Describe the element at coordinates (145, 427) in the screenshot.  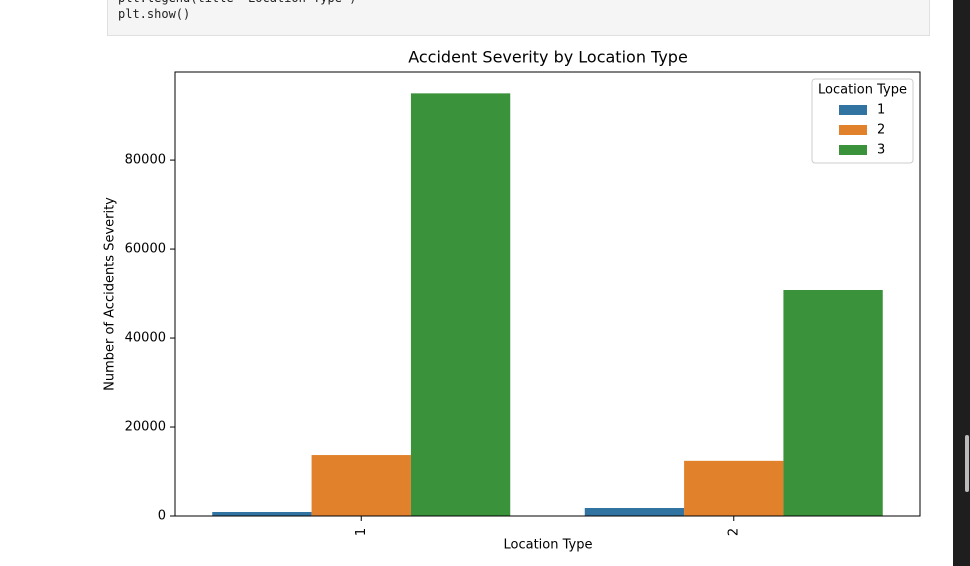
I see `y-tick-label: 20000` at that location.